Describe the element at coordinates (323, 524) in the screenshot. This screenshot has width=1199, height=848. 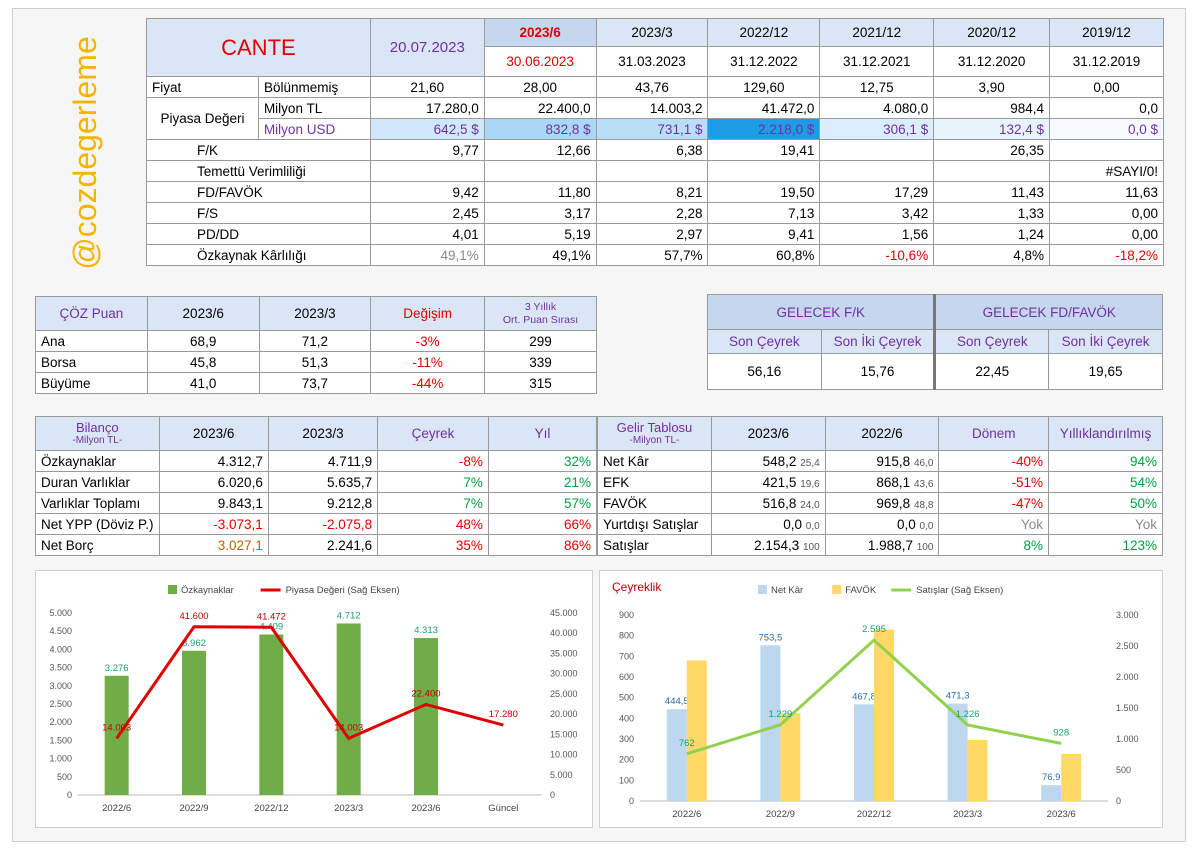
I see `cell: -2.075,8` at that location.